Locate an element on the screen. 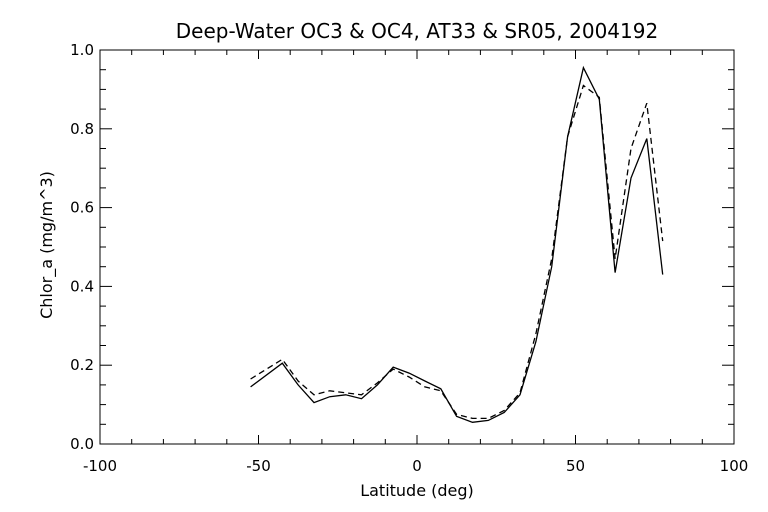 Image resolution: width=768 pixels, height=512 pixels. x-tick-label: 0 is located at coordinates (417, 466).